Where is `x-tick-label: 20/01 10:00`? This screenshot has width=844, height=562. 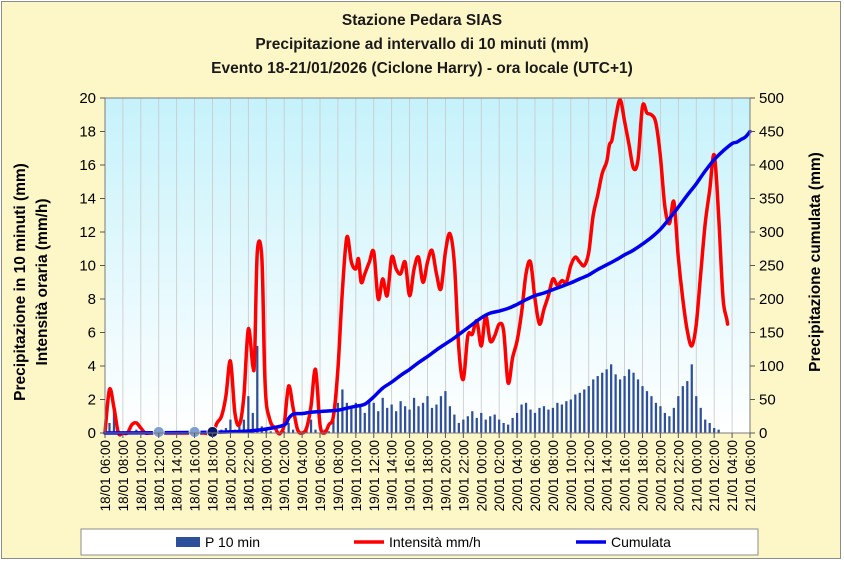 x-tick-label: 20/01 10:00 is located at coordinates (571, 475).